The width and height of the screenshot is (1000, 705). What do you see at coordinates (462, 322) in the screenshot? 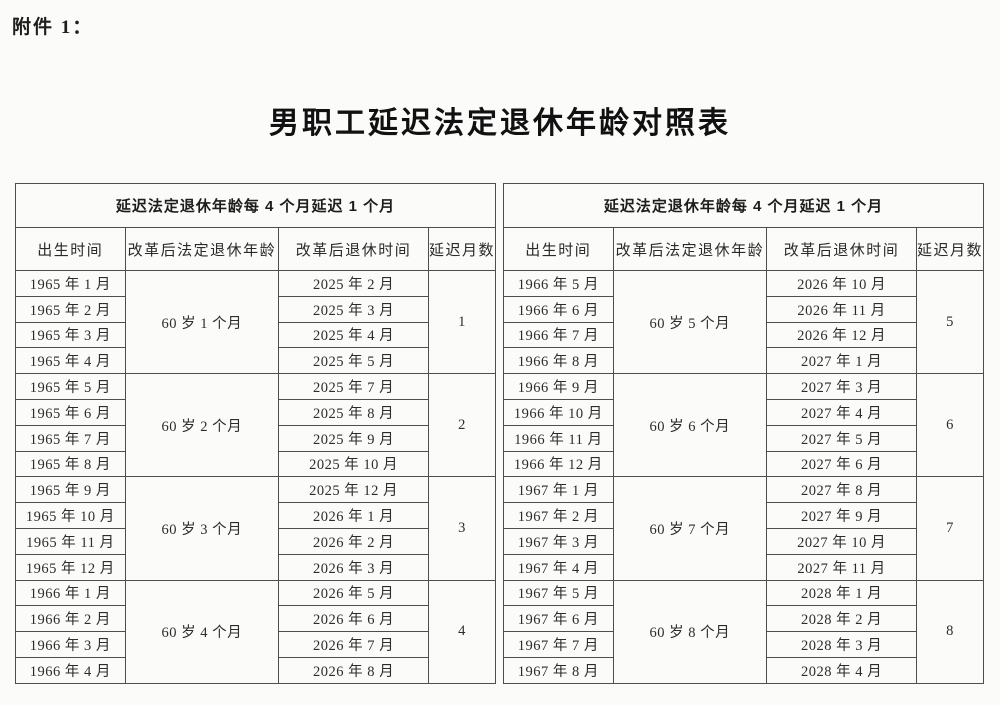
I see `delay-months-cell: 1` at bounding box center [462, 322].